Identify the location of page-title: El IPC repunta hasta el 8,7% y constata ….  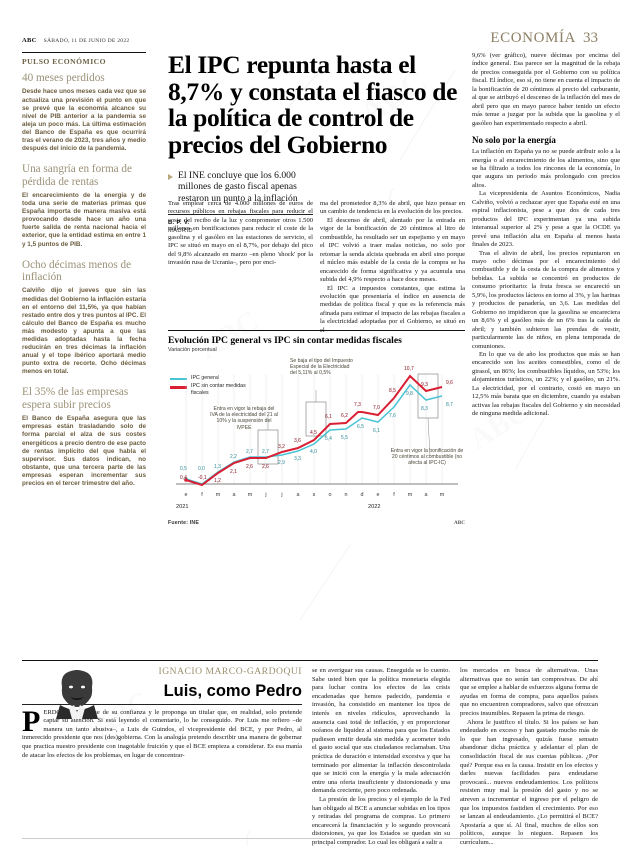
(313, 104).